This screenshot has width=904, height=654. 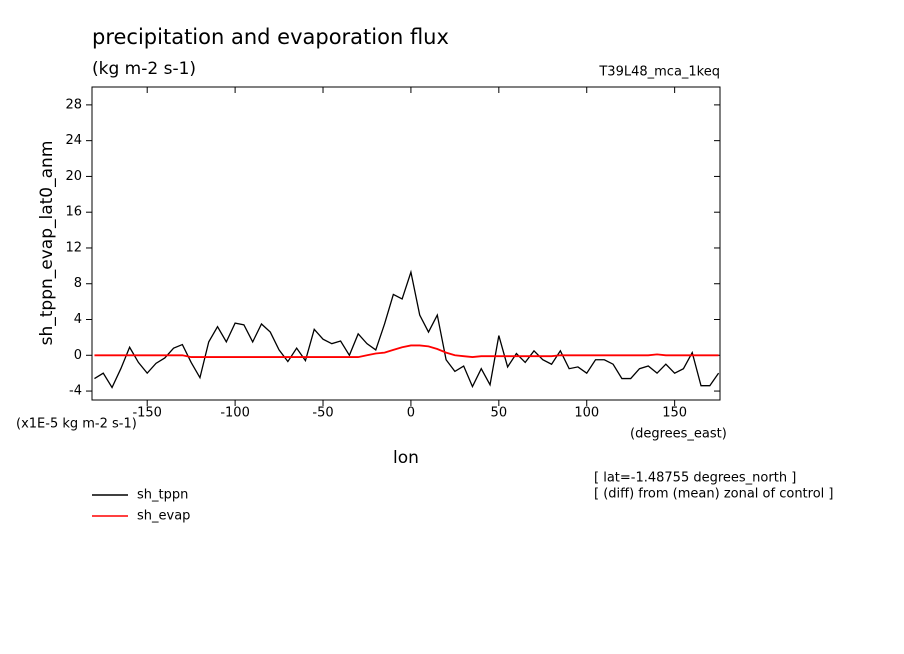 What do you see at coordinates (73, 176) in the screenshot?
I see `y-tick-label: 20` at bounding box center [73, 176].